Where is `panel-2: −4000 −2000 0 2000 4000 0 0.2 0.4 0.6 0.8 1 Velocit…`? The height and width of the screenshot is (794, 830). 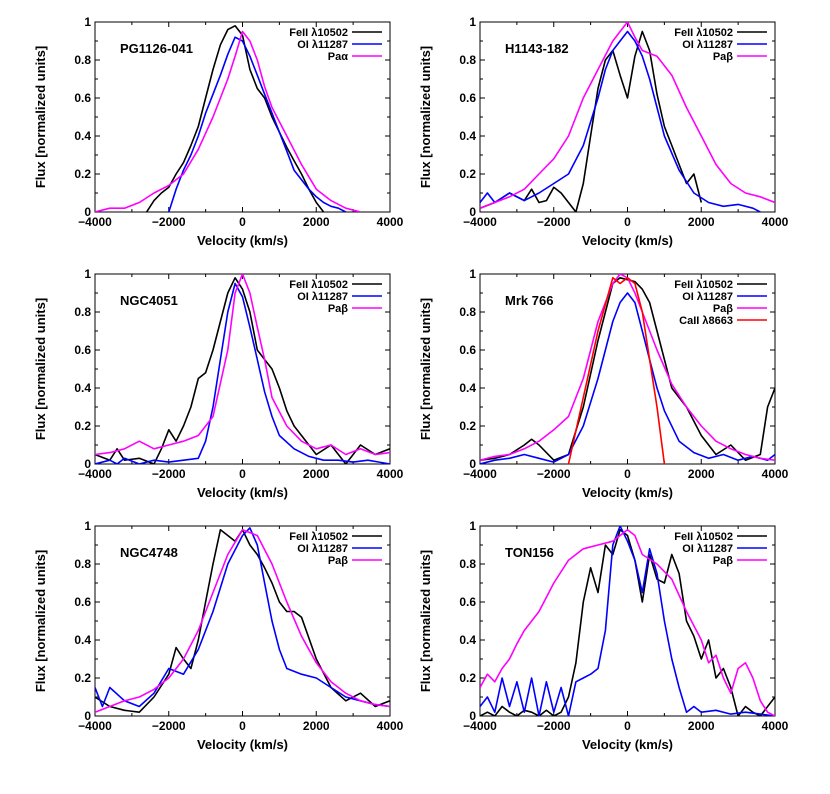 panel-2: −4000 −2000 0 2000 4000 0 0.2 0.4 0.6 0.8 1 Velocit… is located at coordinates (603, 131).